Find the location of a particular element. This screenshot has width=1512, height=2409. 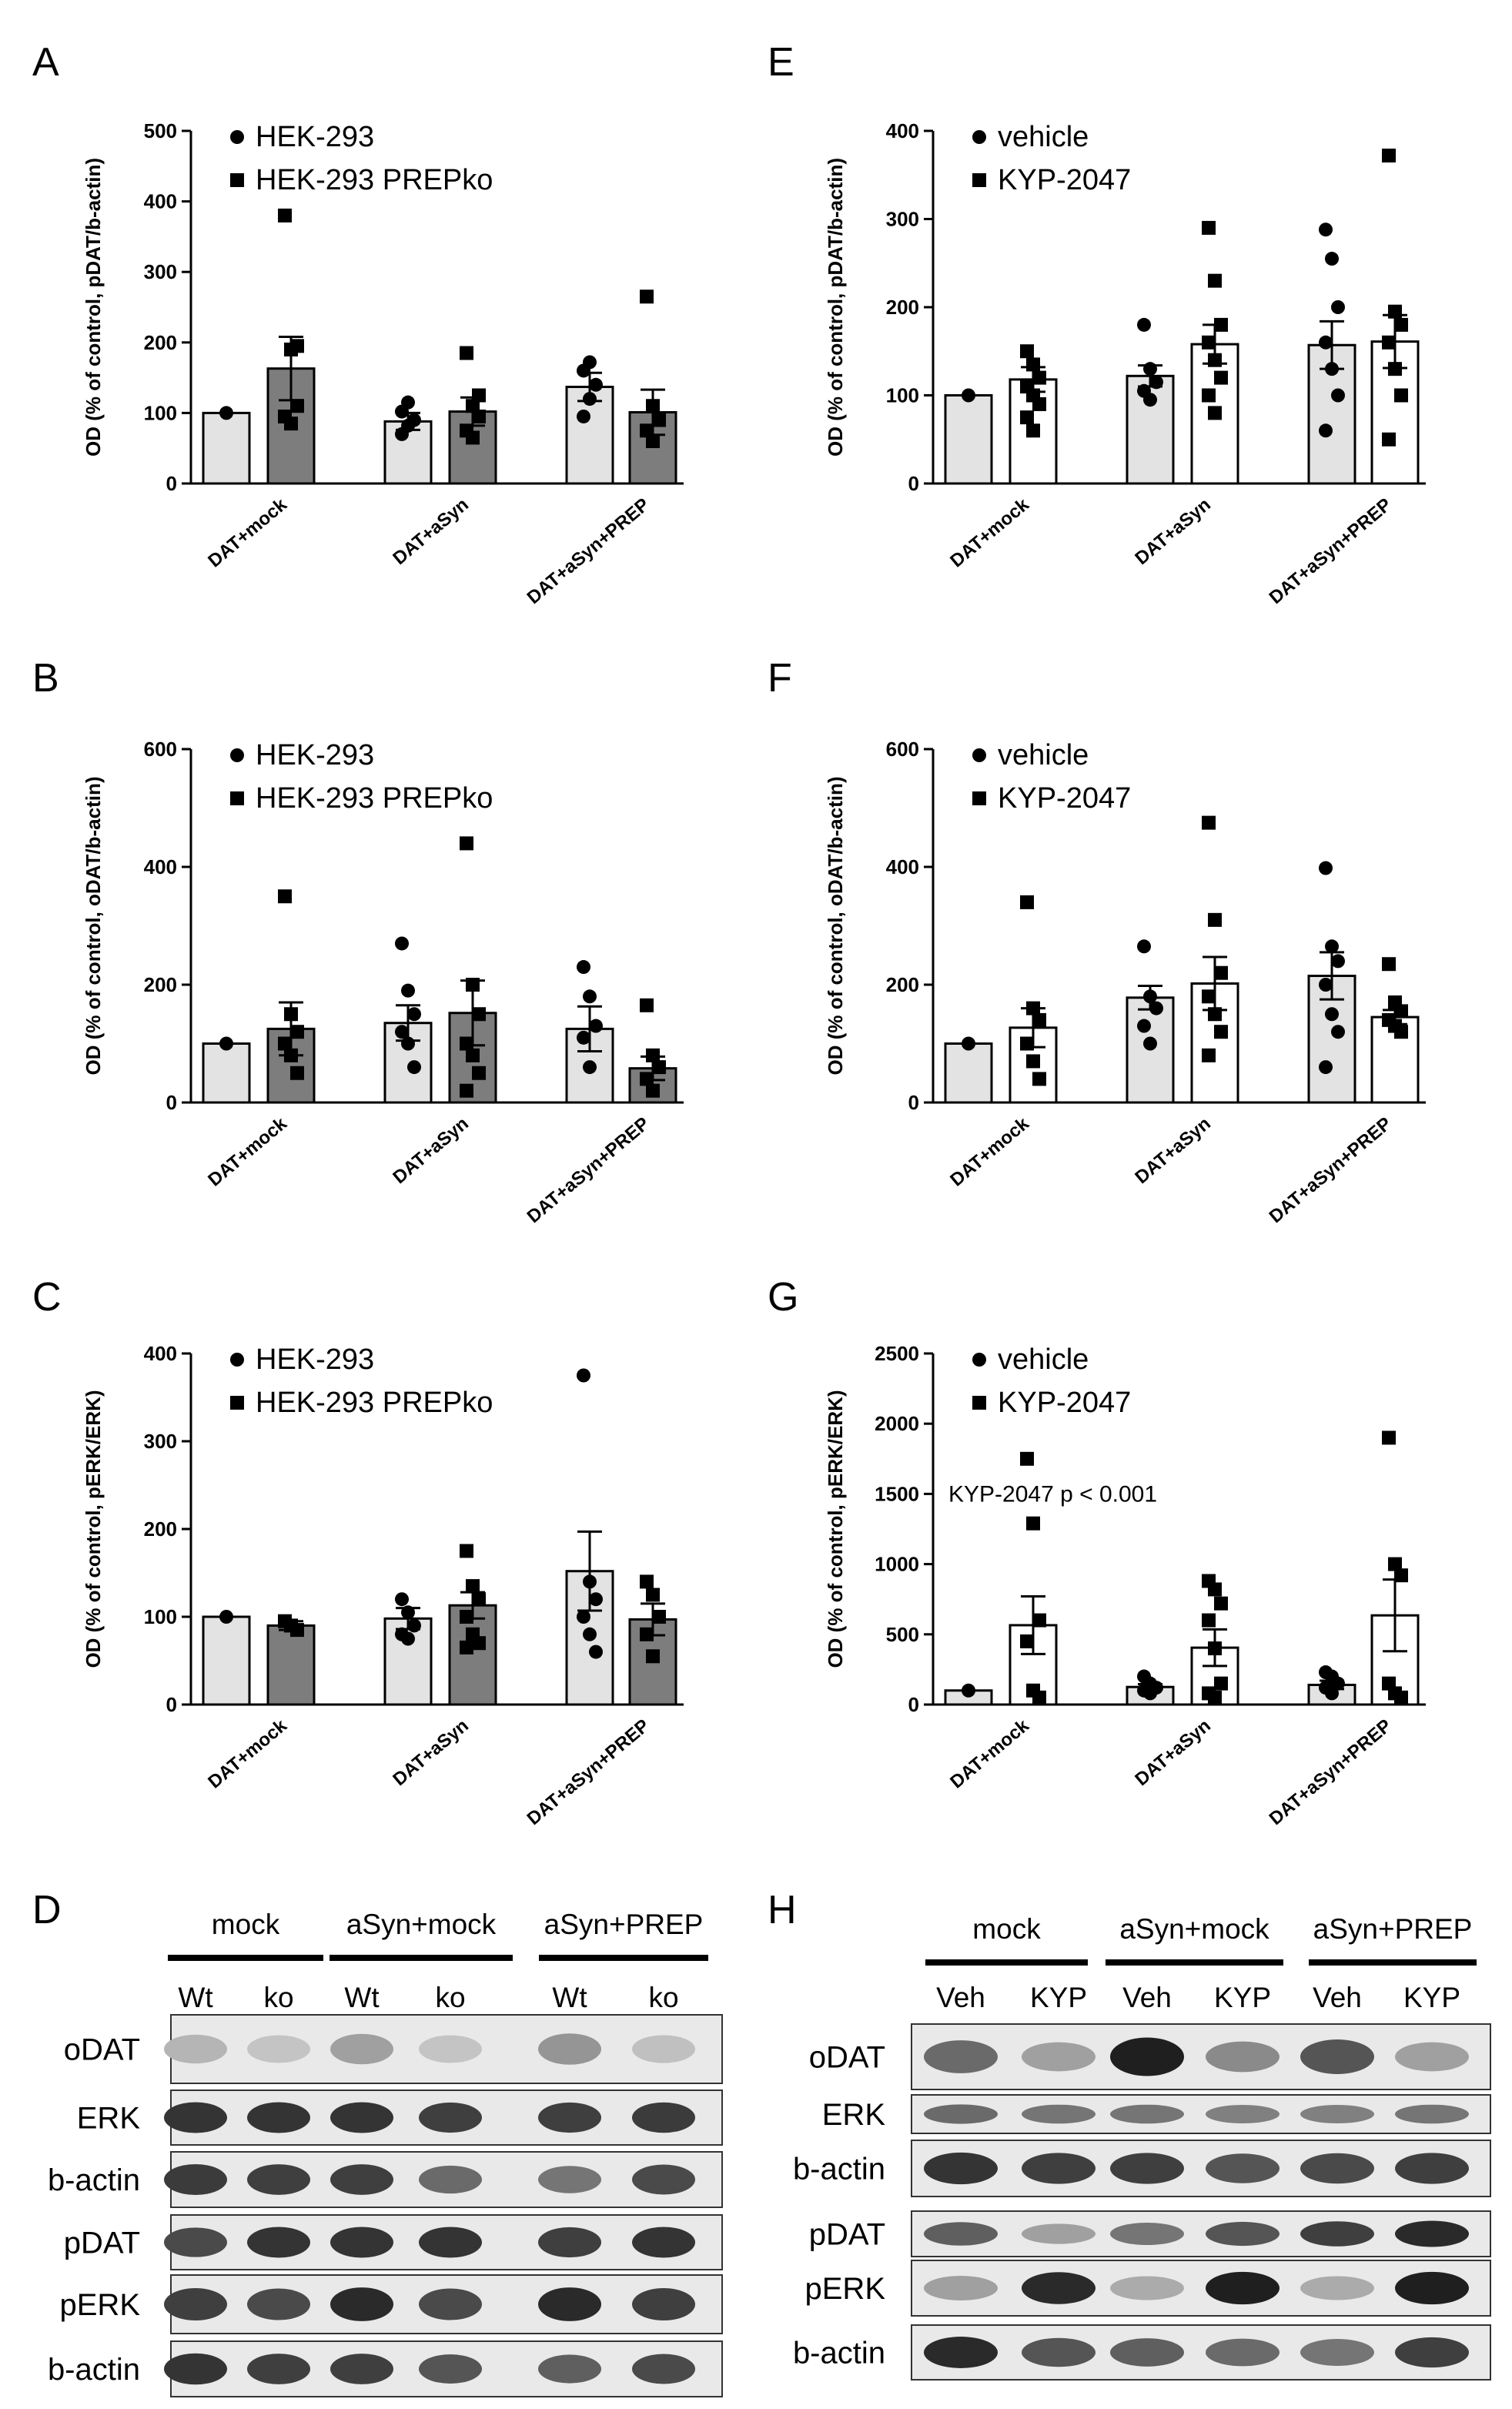

y-tick-label: 2000 is located at coordinates (897, 1423).